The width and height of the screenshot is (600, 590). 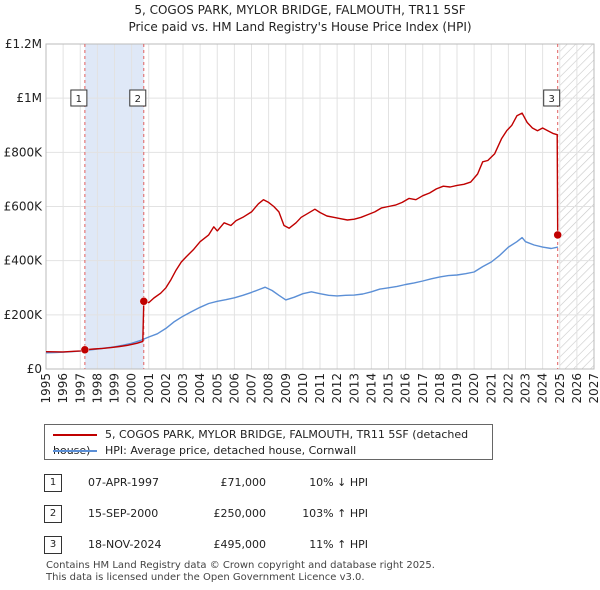 What do you see at coordinates (543, 388) in the screenshot?
I see `x-tick-label: 2024` at bounding box center [543, 388].